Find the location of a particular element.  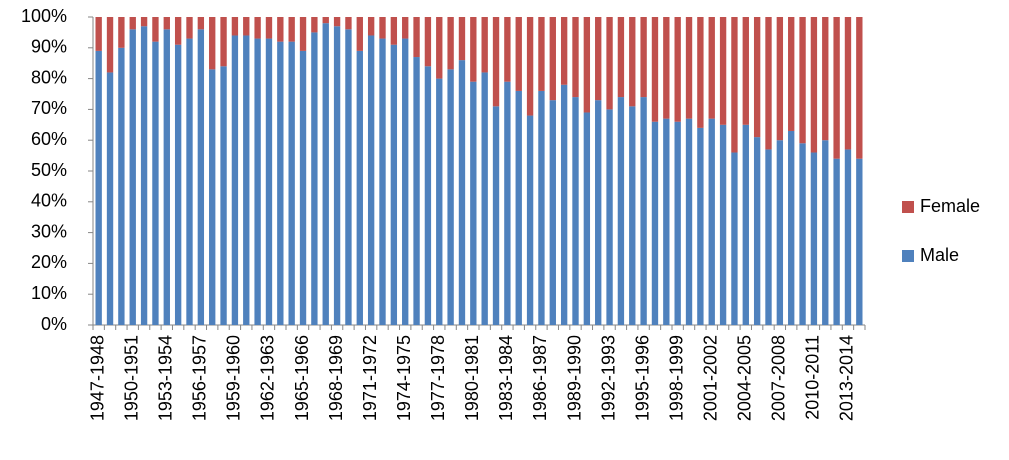

y-tick-label: 20% is located at coordinates (49, 262).